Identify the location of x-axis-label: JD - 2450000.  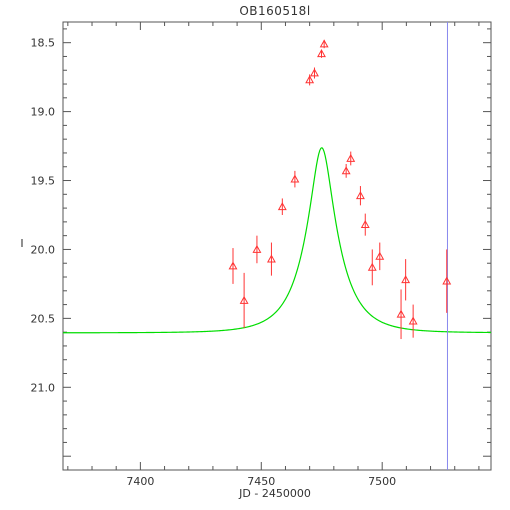
(274, 493).